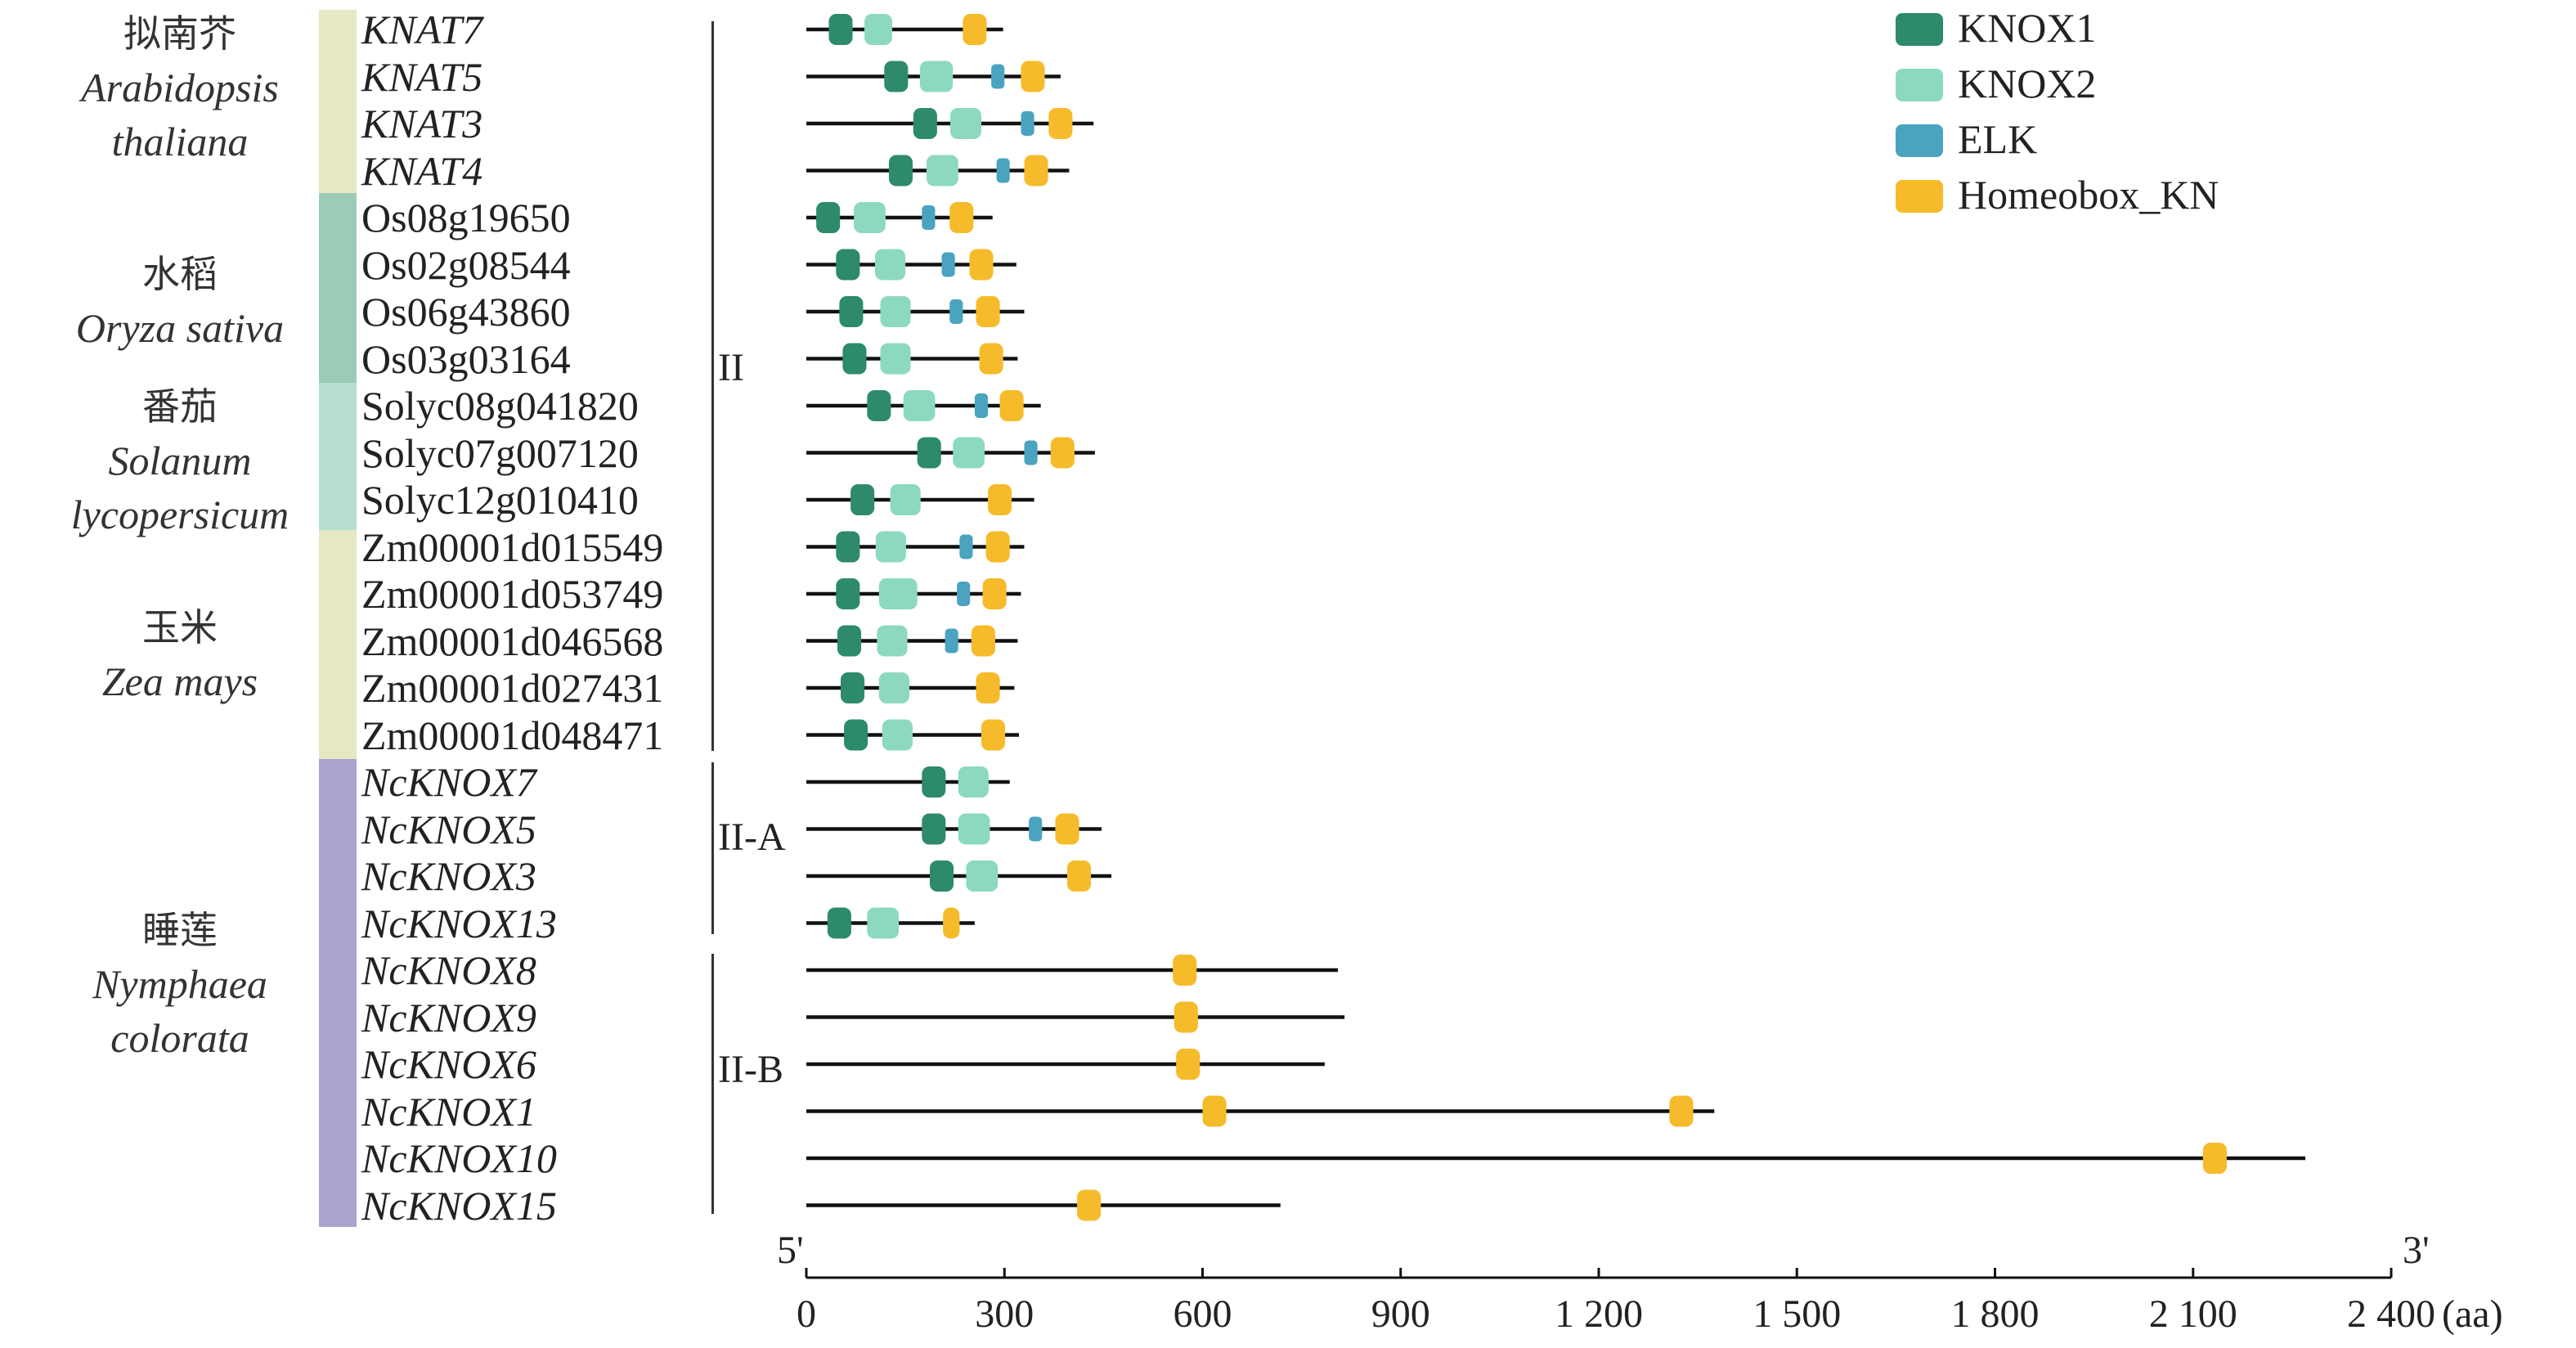  I want to click on x-tick-label: 1 200, so click(1599, 1314).